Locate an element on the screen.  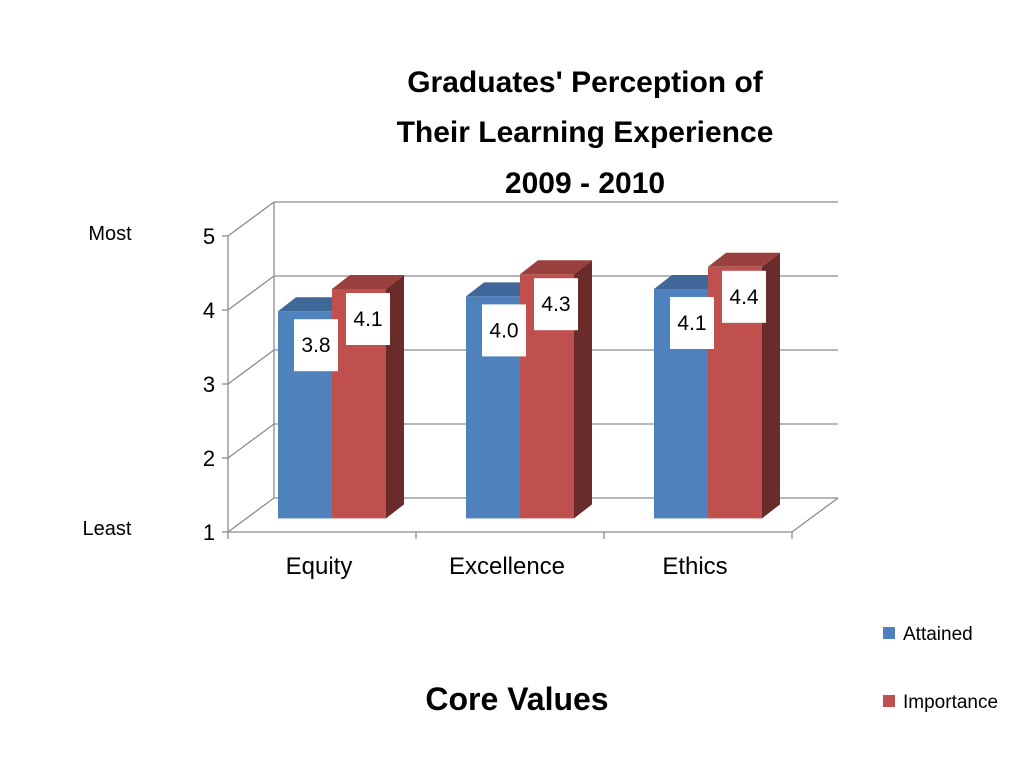
y-tick-label: 1 is located at coordinates (209, 532).